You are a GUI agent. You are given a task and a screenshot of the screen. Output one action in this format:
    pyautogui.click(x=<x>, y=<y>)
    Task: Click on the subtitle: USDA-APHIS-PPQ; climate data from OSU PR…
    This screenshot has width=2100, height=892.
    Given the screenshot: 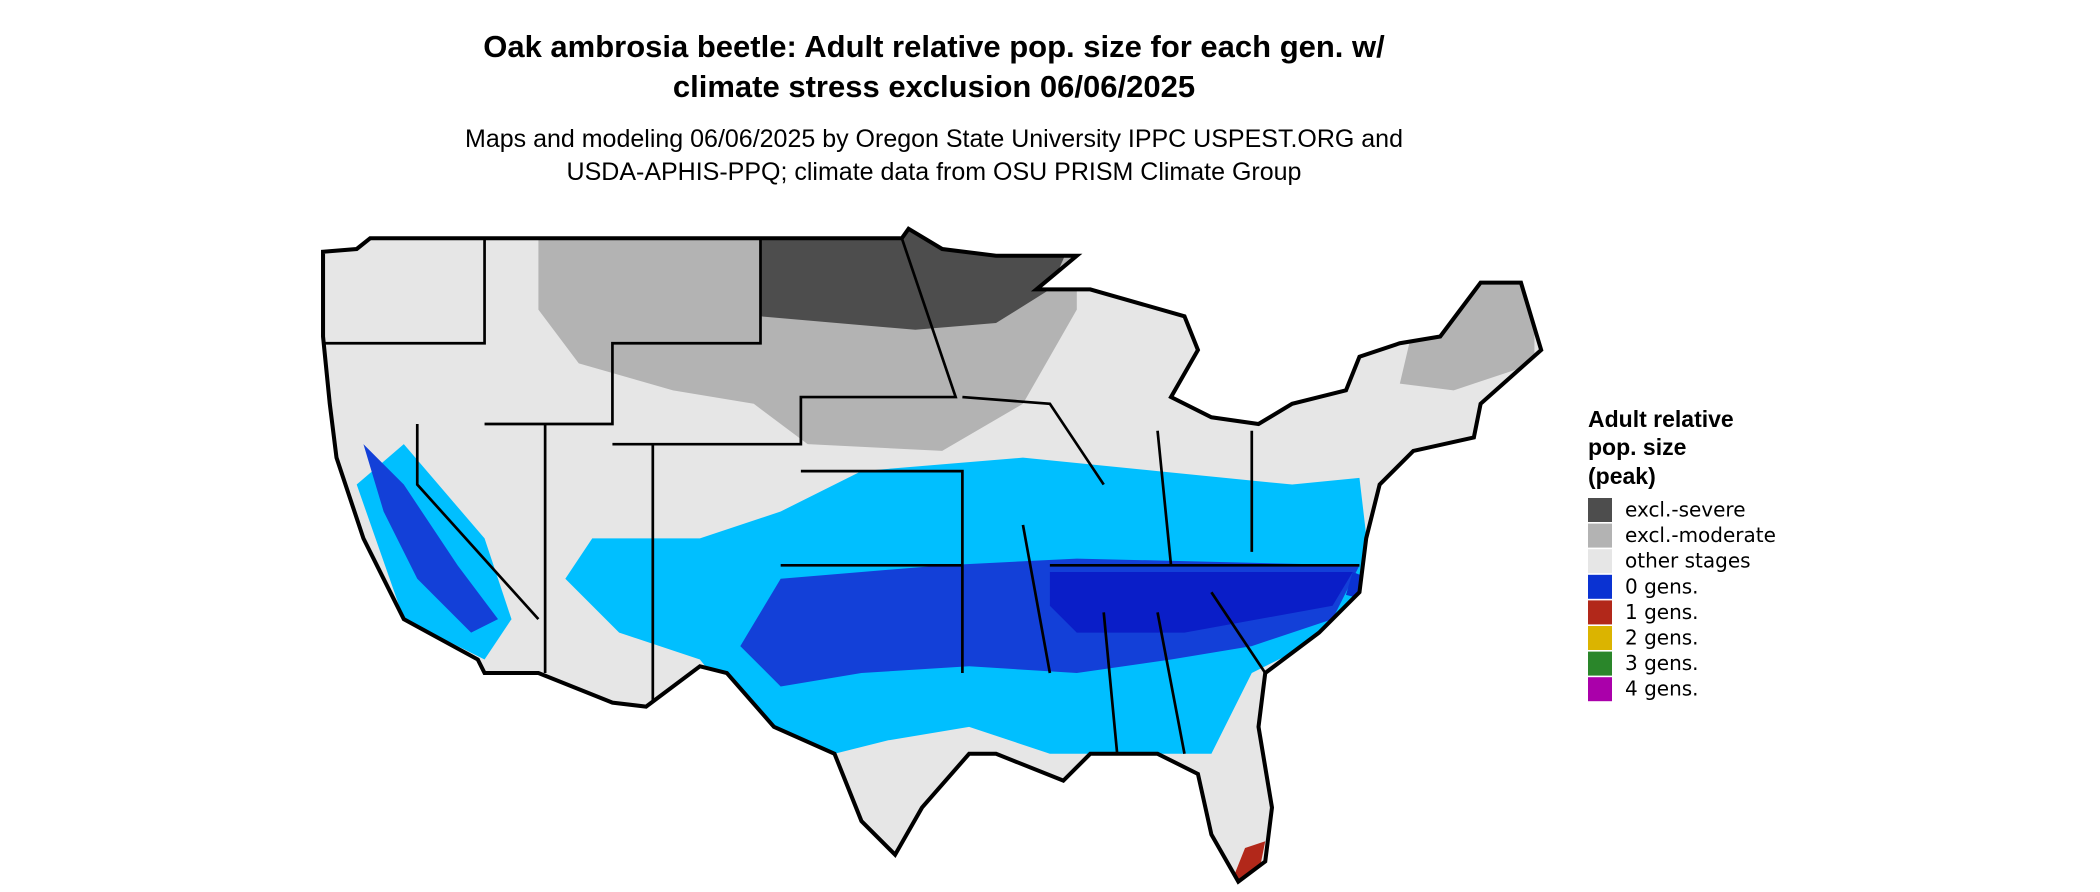 What is the action you would take?
    pyautogui.click(x=934, y=172)
    